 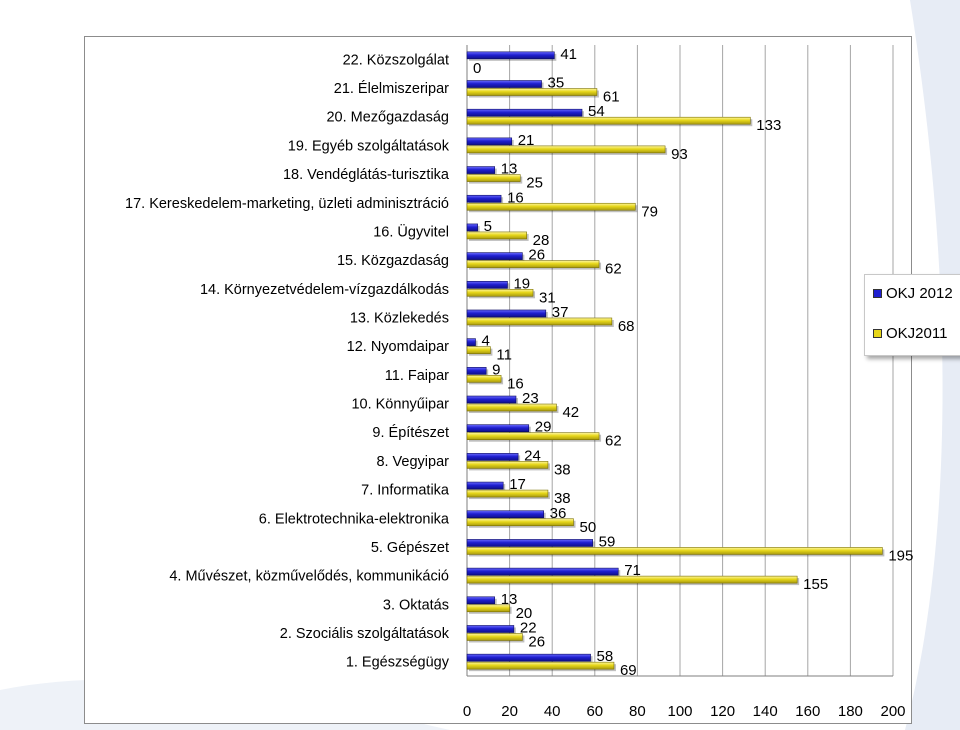 I want to click on category-label-9: 9. Építészet, so click(x=410, y=432).